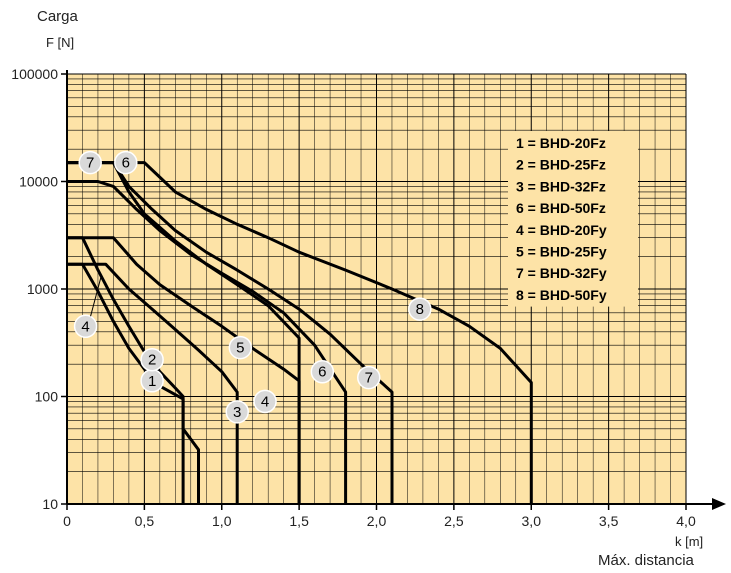  I want to click on y-tick-label: 1000, so click(42, 289).